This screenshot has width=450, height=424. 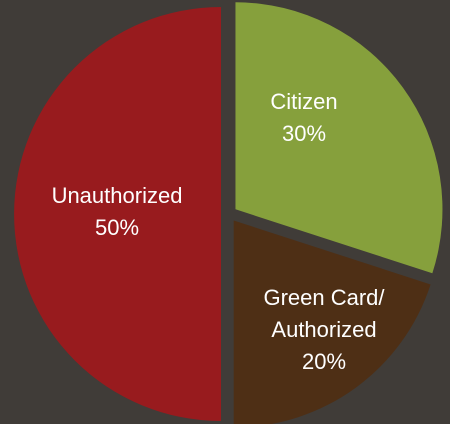 What do you see at coordinates (304, 118) in the screenshot?
I see `slice-label: Citizen 30%` at bounding box center [304, 118].